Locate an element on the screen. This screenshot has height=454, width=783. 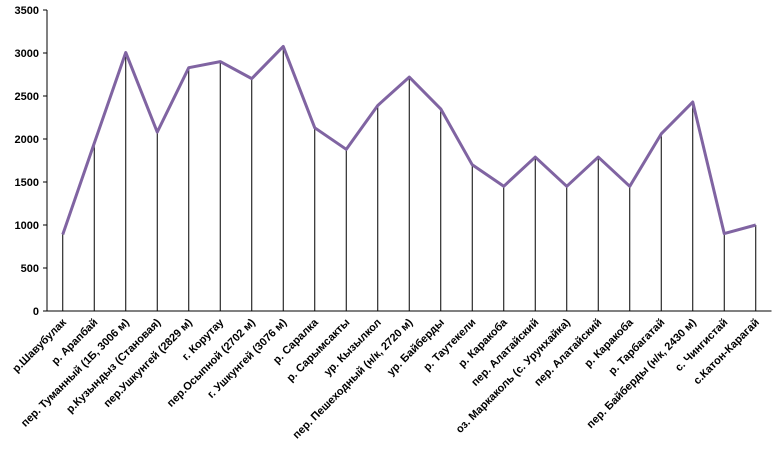
y-tick-label: 3000 is located at coordinates (27, 54).